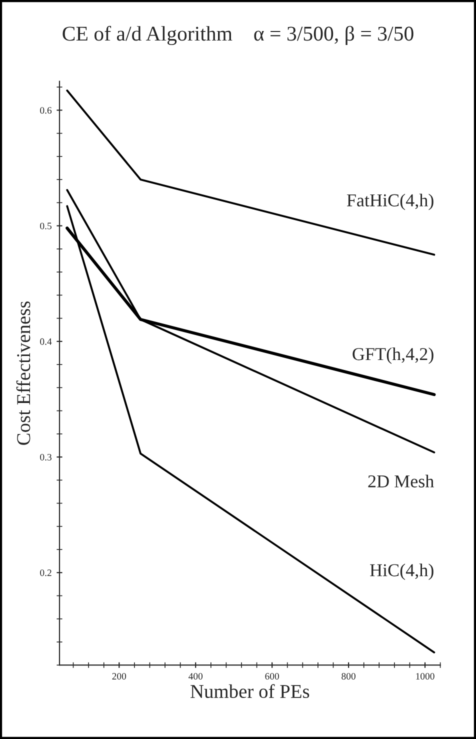  I want to click on y-tick-label: 0.3, so click(46, 457).